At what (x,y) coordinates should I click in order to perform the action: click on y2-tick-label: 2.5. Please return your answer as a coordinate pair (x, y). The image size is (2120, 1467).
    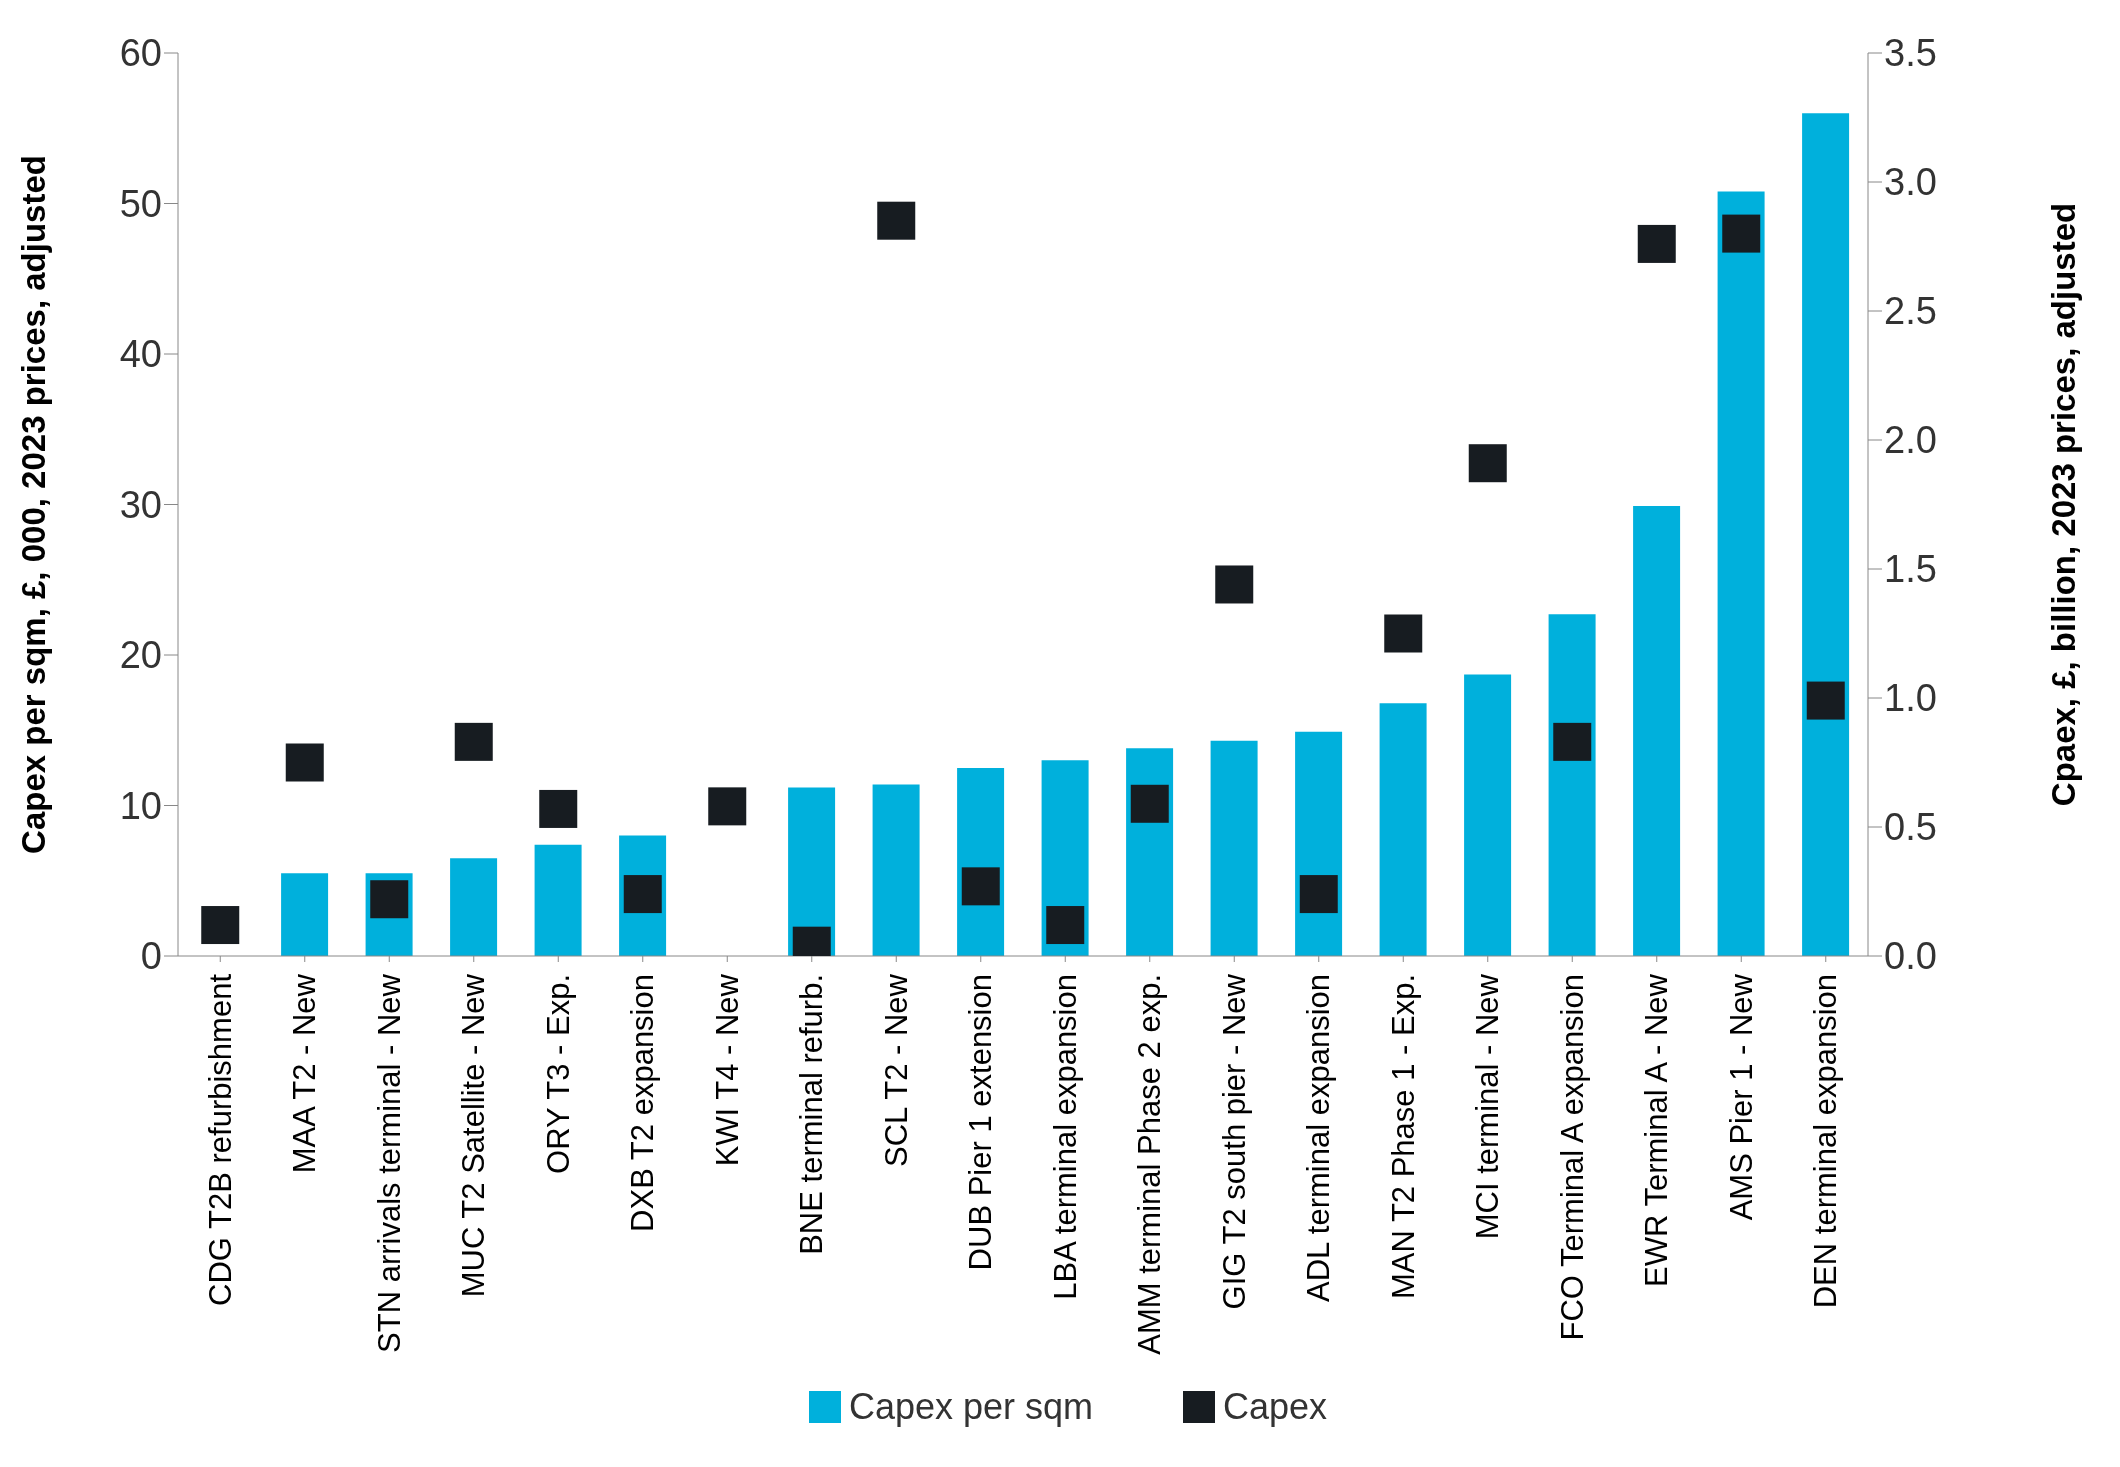
    Looking at the image, I should click on (1910, 311).